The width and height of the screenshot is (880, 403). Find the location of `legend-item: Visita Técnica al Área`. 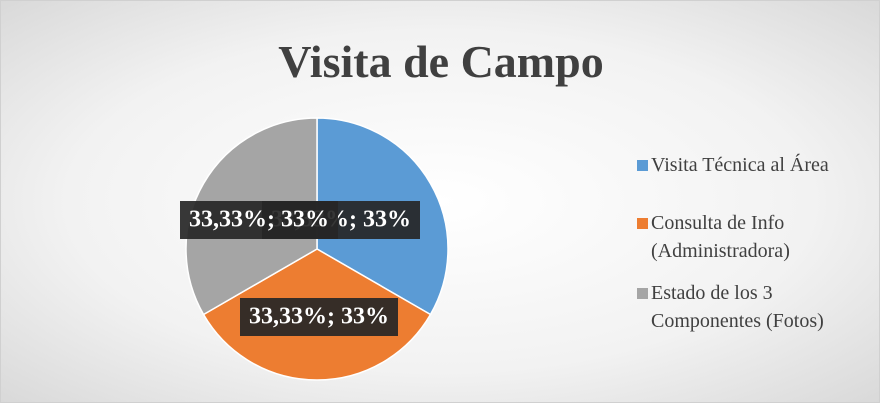

legend-item: Visita Técnica al Área is located at coordinates (750, 165).